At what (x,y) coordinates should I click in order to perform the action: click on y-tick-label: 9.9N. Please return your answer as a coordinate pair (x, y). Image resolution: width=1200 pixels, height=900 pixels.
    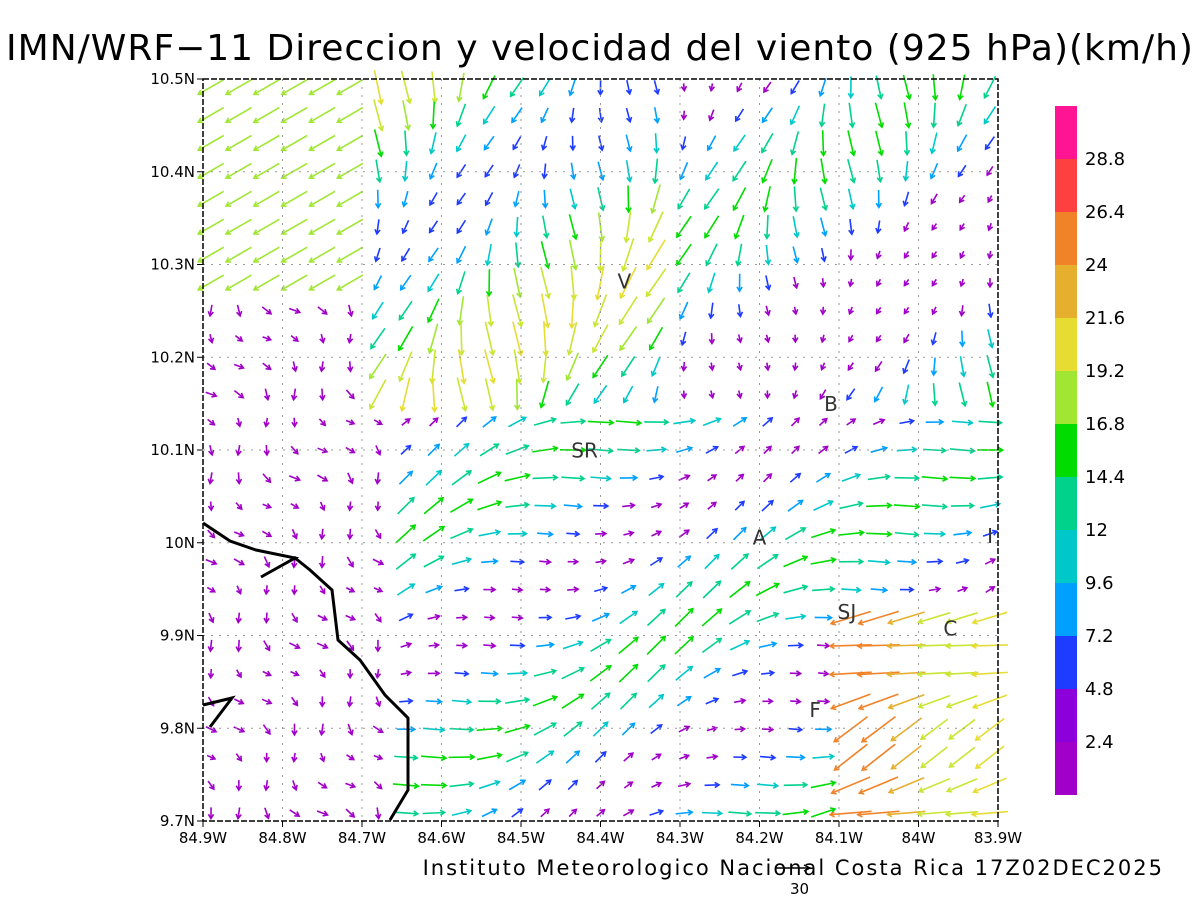
    Looking at the image, I should click on (177, 636).